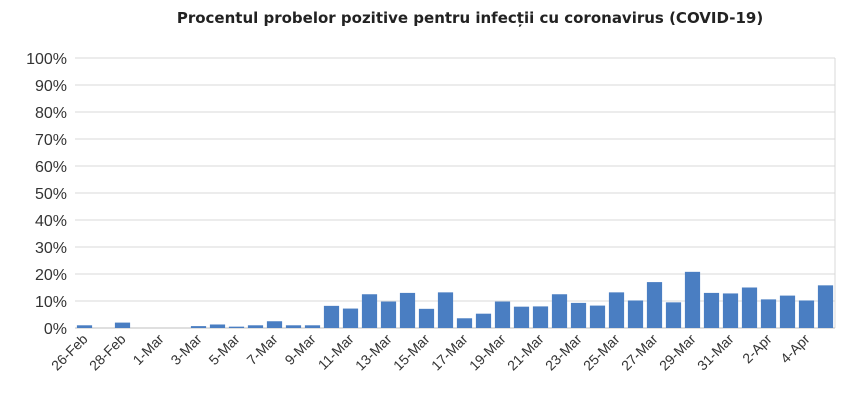 This screenshot has height=407, width=849. I want to click on x-tick-label: 2-Apr, so click(757, 349).